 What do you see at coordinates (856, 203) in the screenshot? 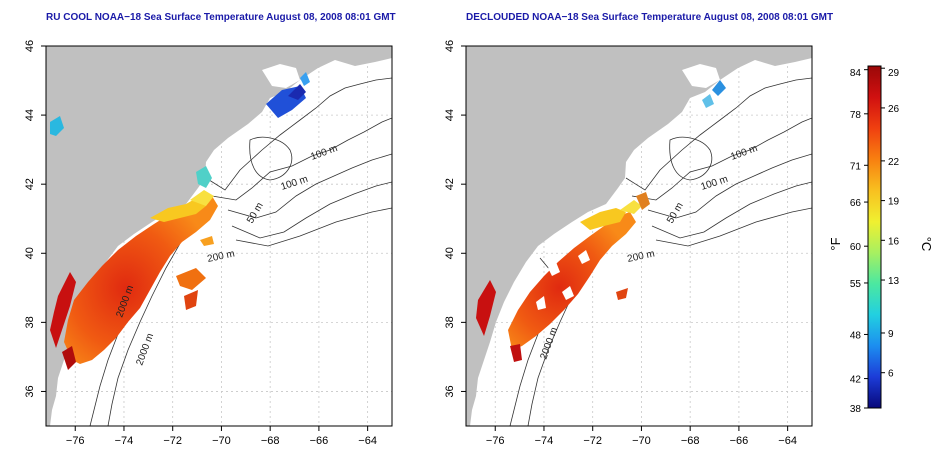
I see `fahrenheit-tick-label: 66` at bounding box center [856, 203].